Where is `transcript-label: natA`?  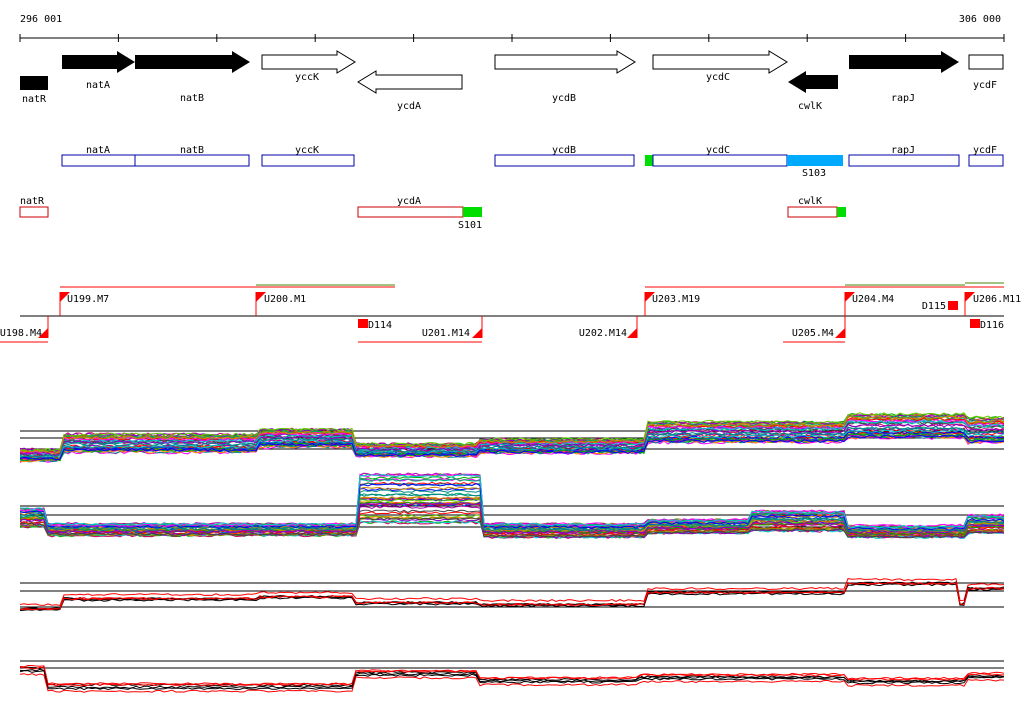 transcript-label: natA is located at coordinates (98, 150).